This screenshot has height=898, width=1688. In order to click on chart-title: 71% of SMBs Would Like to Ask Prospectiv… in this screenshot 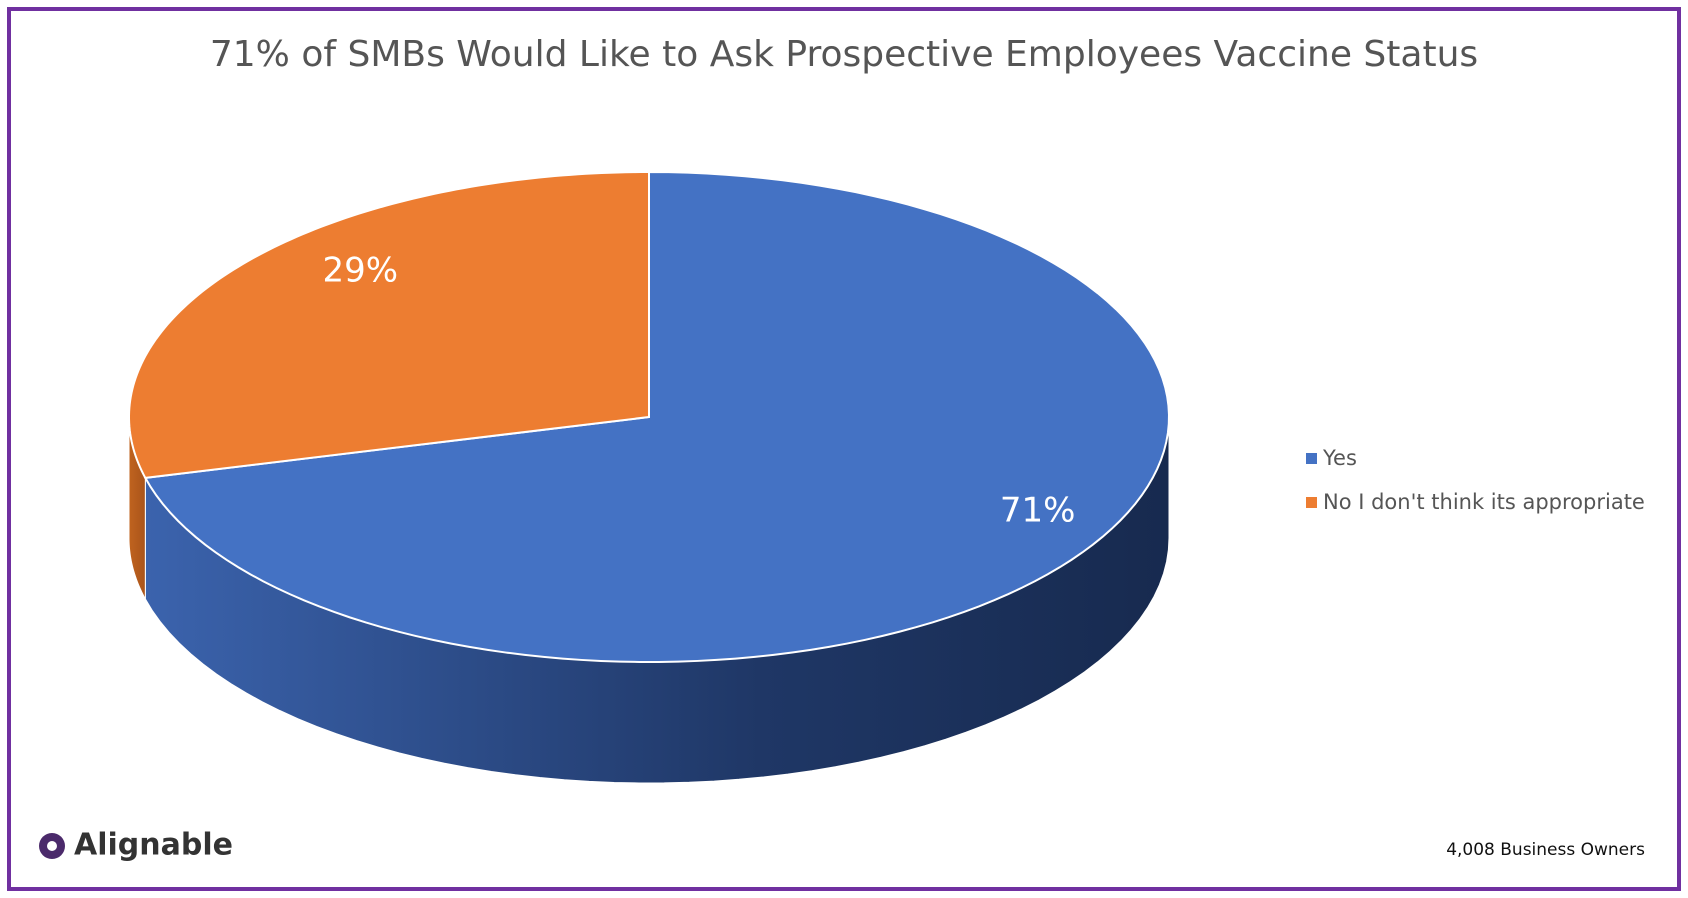, I will do `click(844, 54)`.